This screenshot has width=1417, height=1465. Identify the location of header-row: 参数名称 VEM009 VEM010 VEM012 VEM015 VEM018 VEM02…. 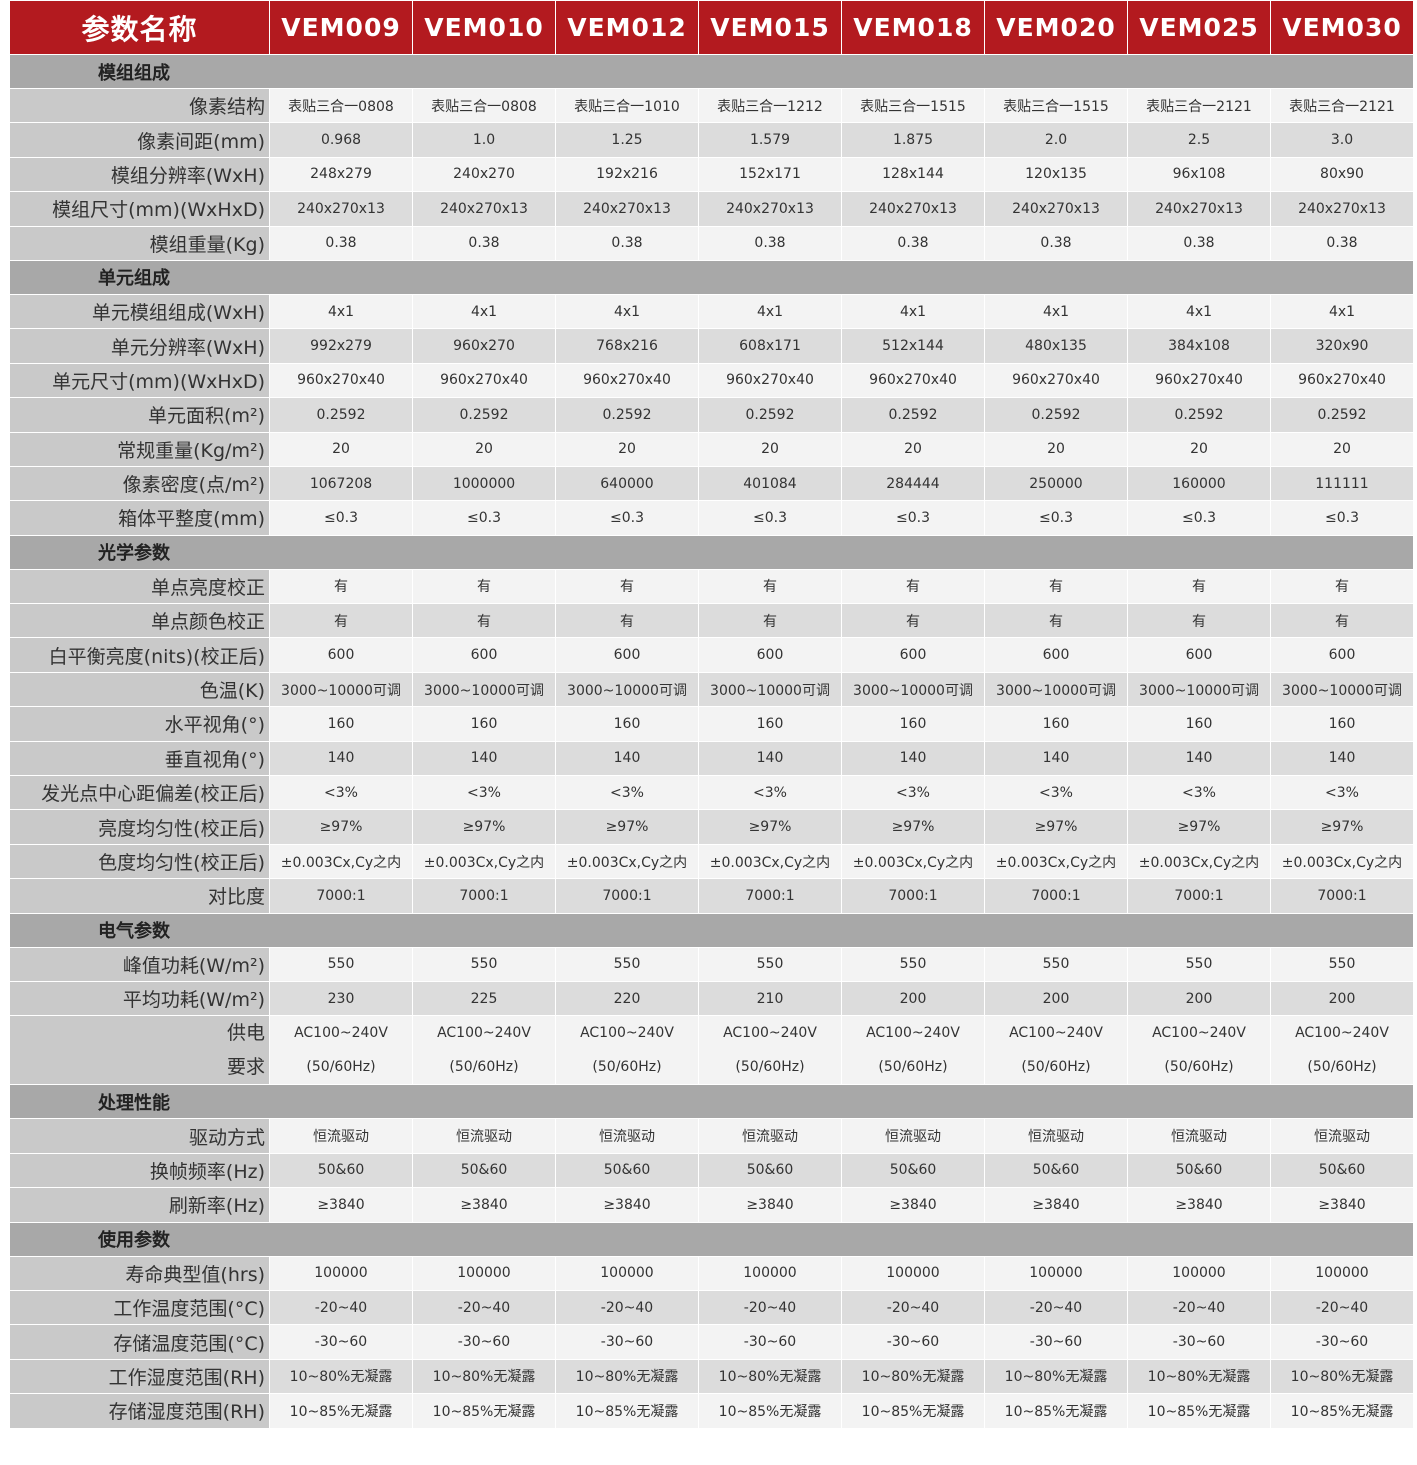
(711, 27).